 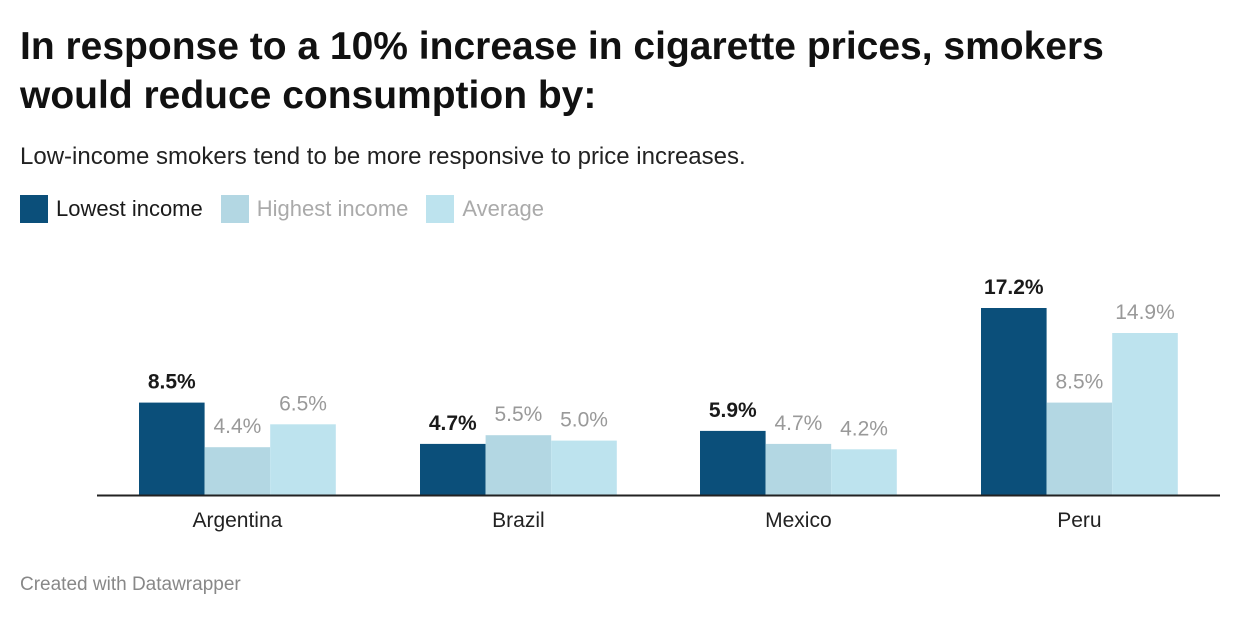 I want to click on credit-footer: Created with Datawrapper, so click(x=130, y=584).